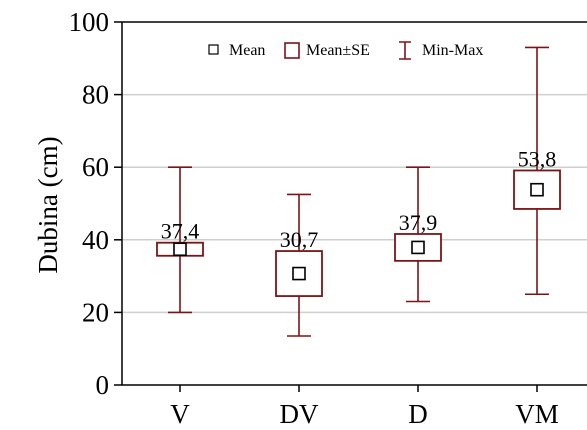  Describe the element at coordinates (452, 50) in the screenshot. I see `legend-minmax-label: Min-Max` at that location.